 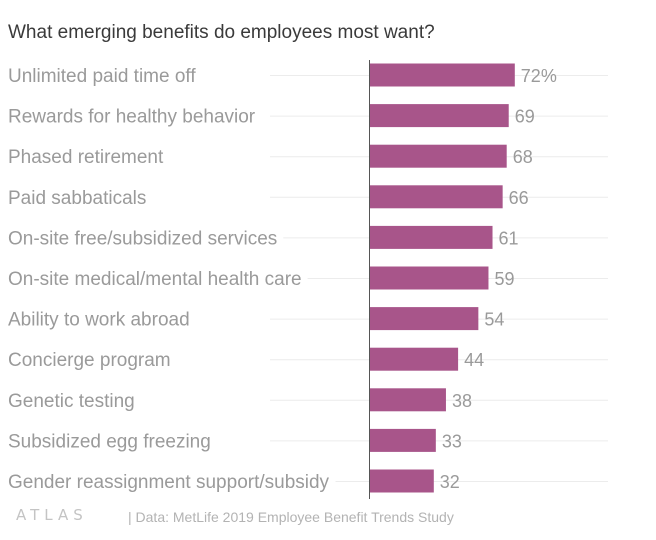 What do you see at coordinates (539, 76) in the screenshot?
I see `value-label: 72%` at bounding box center [539, 76].